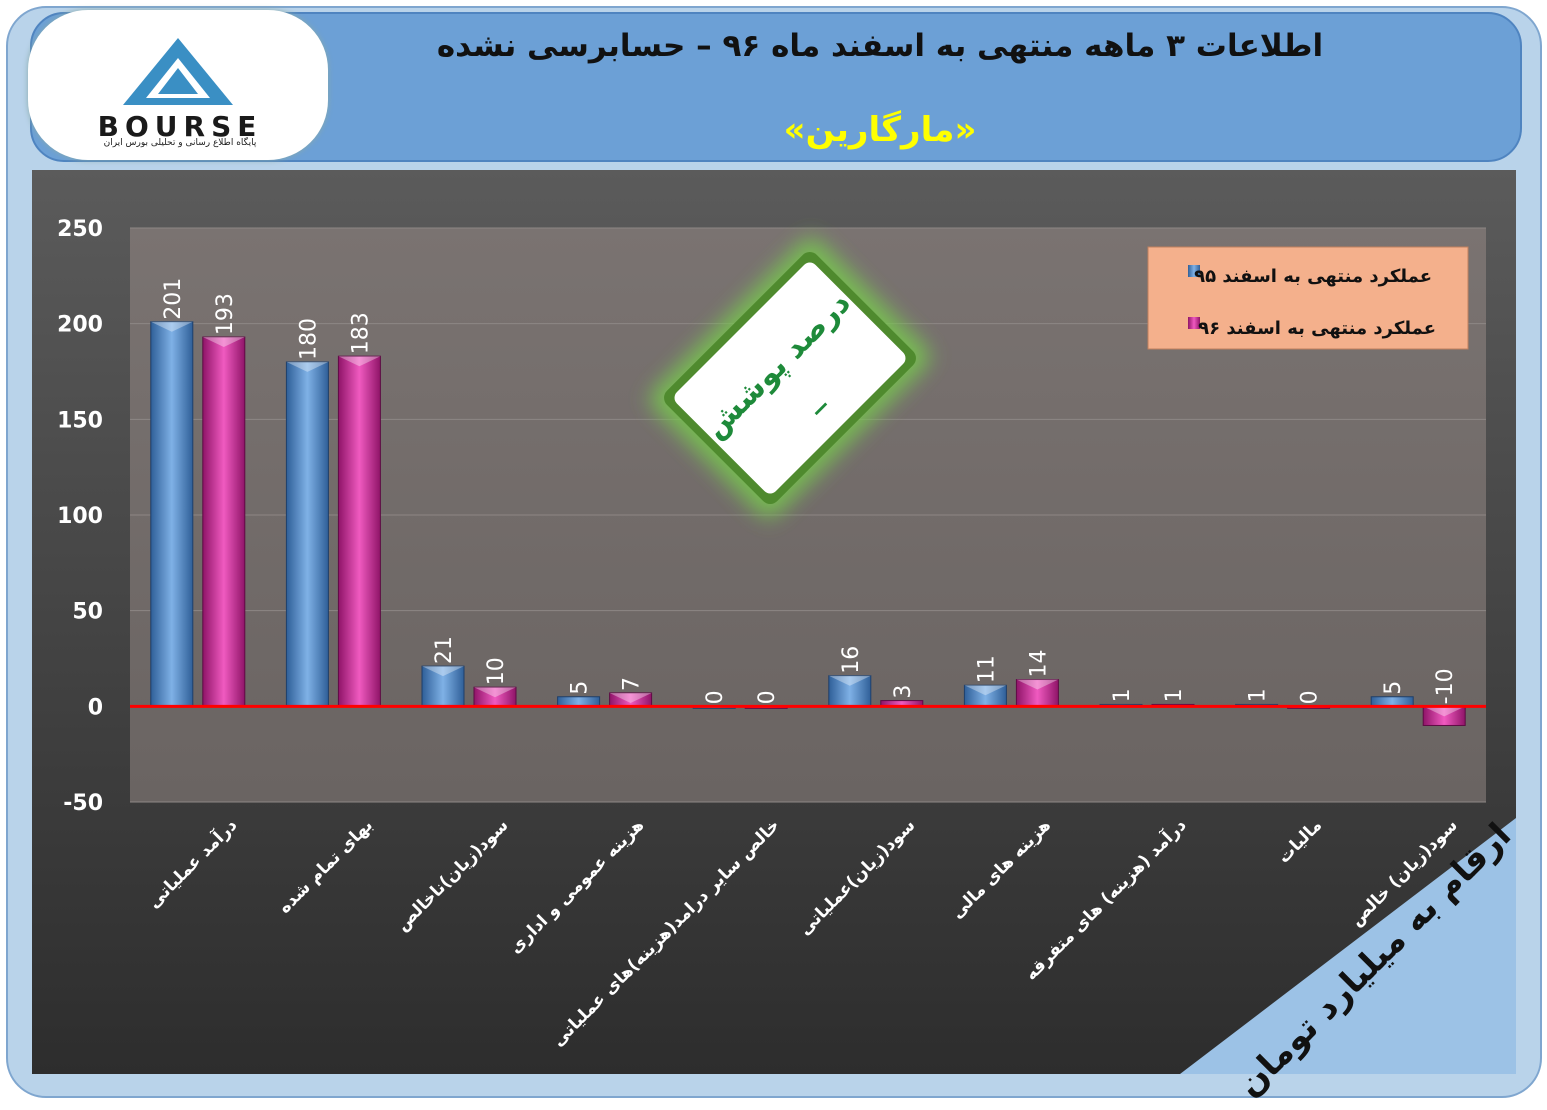 The width and height of the screenshot is (1547, 1110). What do you see at coordinates (1038, 664) in the screenshot?
I see `data-label: 14` at bounding box center [1038, 664].